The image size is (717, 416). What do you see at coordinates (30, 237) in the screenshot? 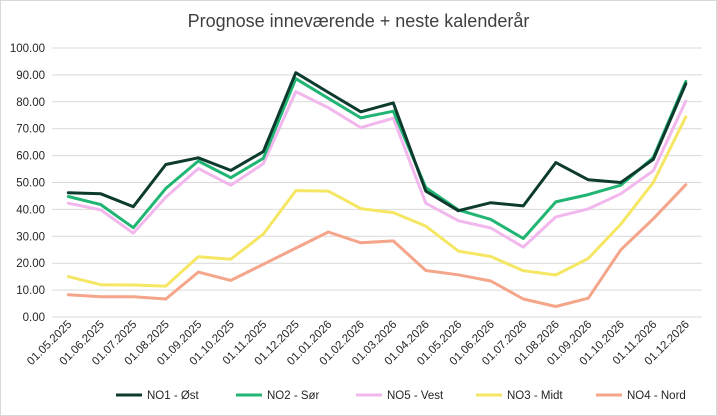
I see `y-tick-label: 30.00` at bounding box center [30, 237].